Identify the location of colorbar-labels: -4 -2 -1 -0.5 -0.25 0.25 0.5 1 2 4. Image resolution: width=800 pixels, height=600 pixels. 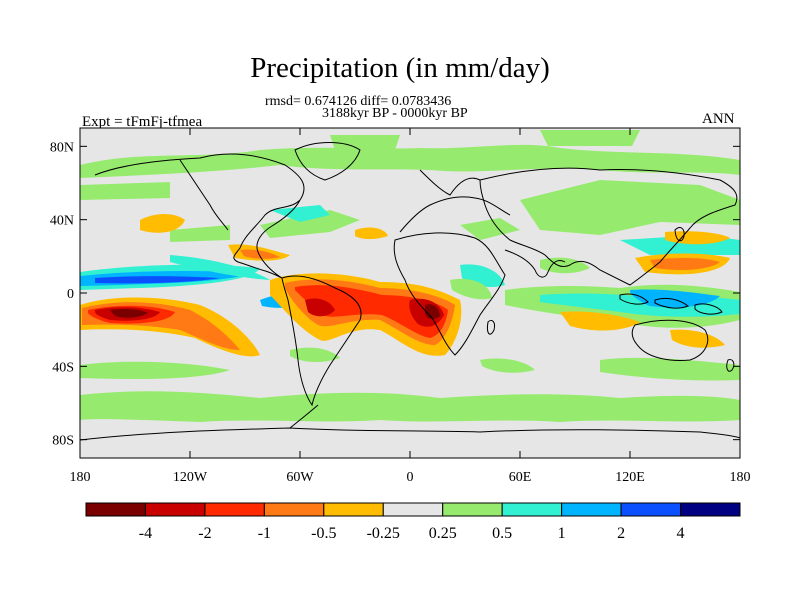
(412, 533).